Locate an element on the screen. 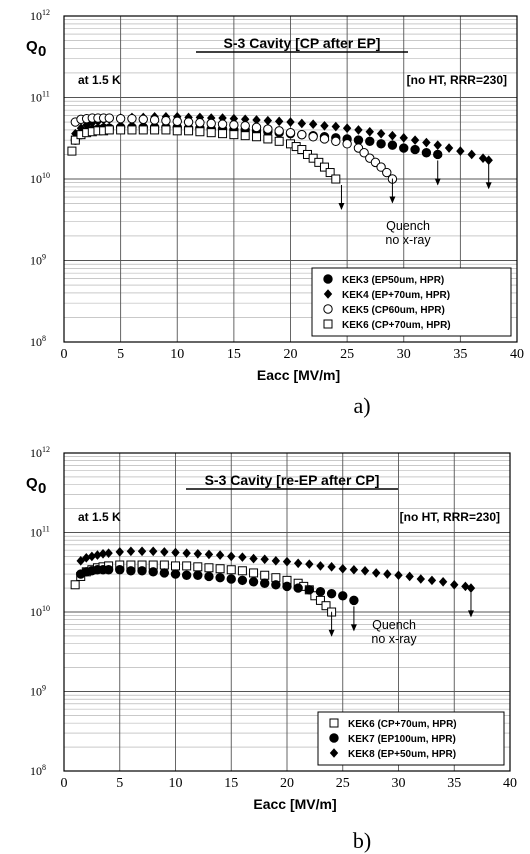  x-tick-label: 25 is located at coordinates (347, 354).